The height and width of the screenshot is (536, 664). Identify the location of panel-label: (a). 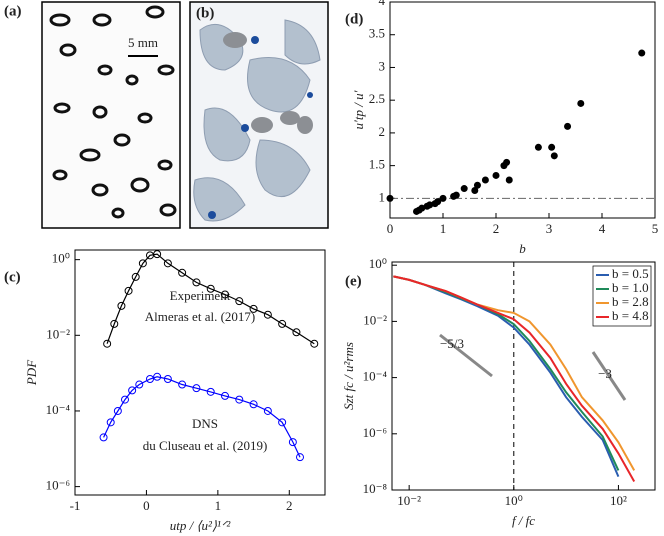
(13, 11).